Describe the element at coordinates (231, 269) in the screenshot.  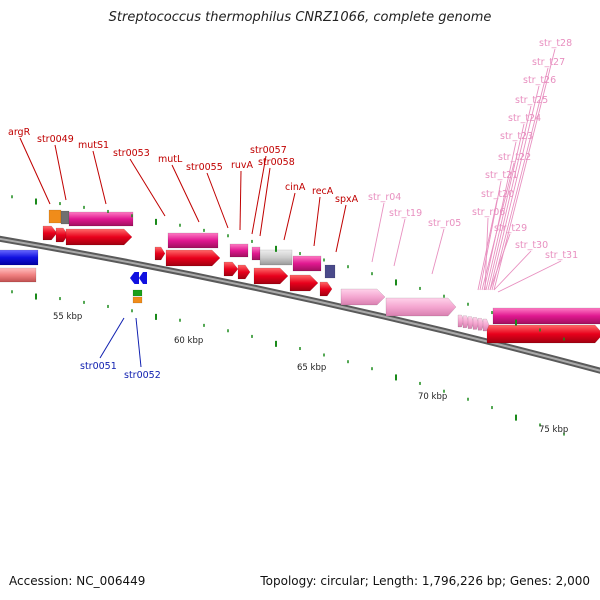
I see `cds-arrow-str0055` at that location.